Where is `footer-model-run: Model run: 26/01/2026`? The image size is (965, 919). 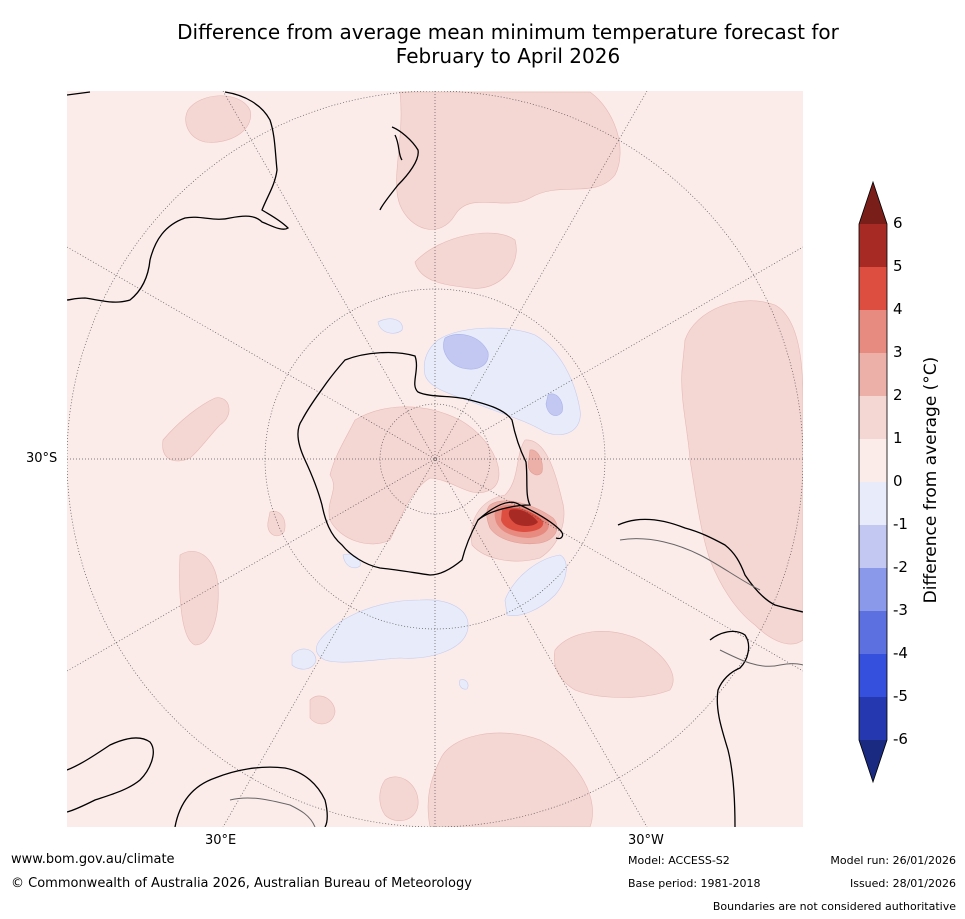 footer-model-run: Model run: 26/01/2026 is located at coordinates (893, 860).